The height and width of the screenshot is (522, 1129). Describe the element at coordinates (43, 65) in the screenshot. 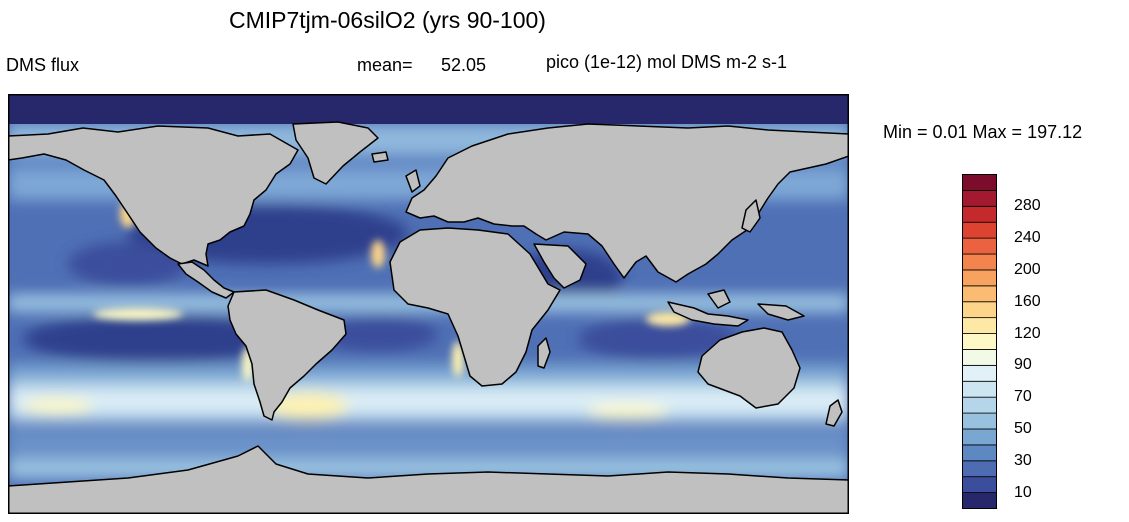

I see `variable-label: DMS flux` at that location.